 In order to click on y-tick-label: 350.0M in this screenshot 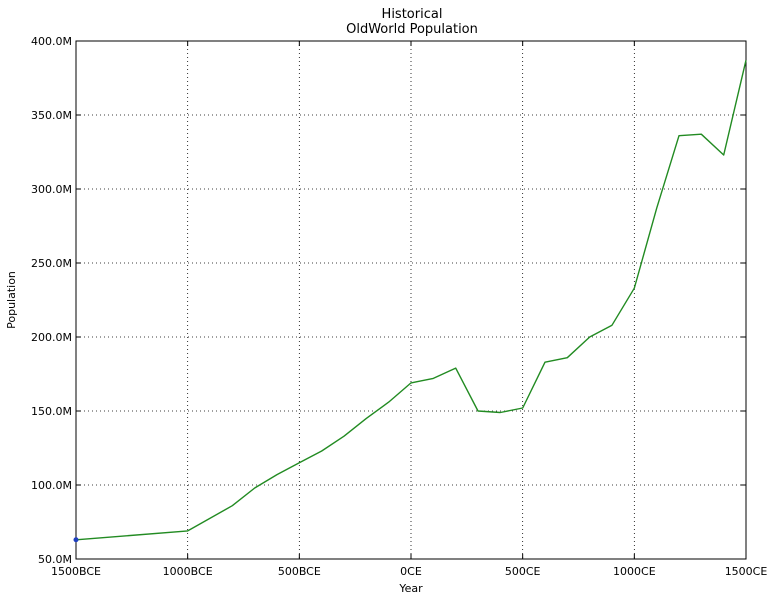, I will do `click(51, 115)`.